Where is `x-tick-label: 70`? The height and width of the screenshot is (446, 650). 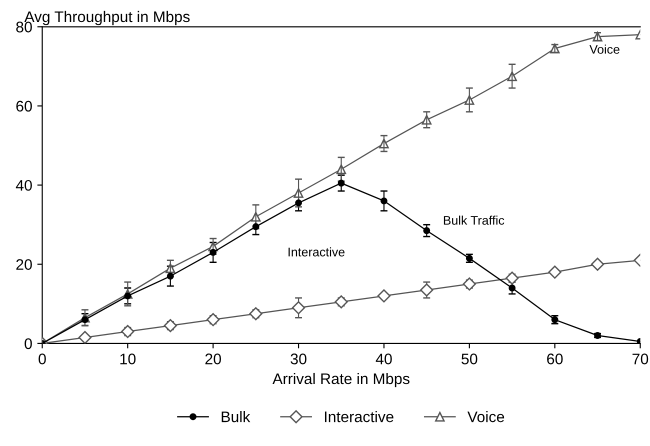 x-tick-label: 70 is located at coordinates (640, 359).